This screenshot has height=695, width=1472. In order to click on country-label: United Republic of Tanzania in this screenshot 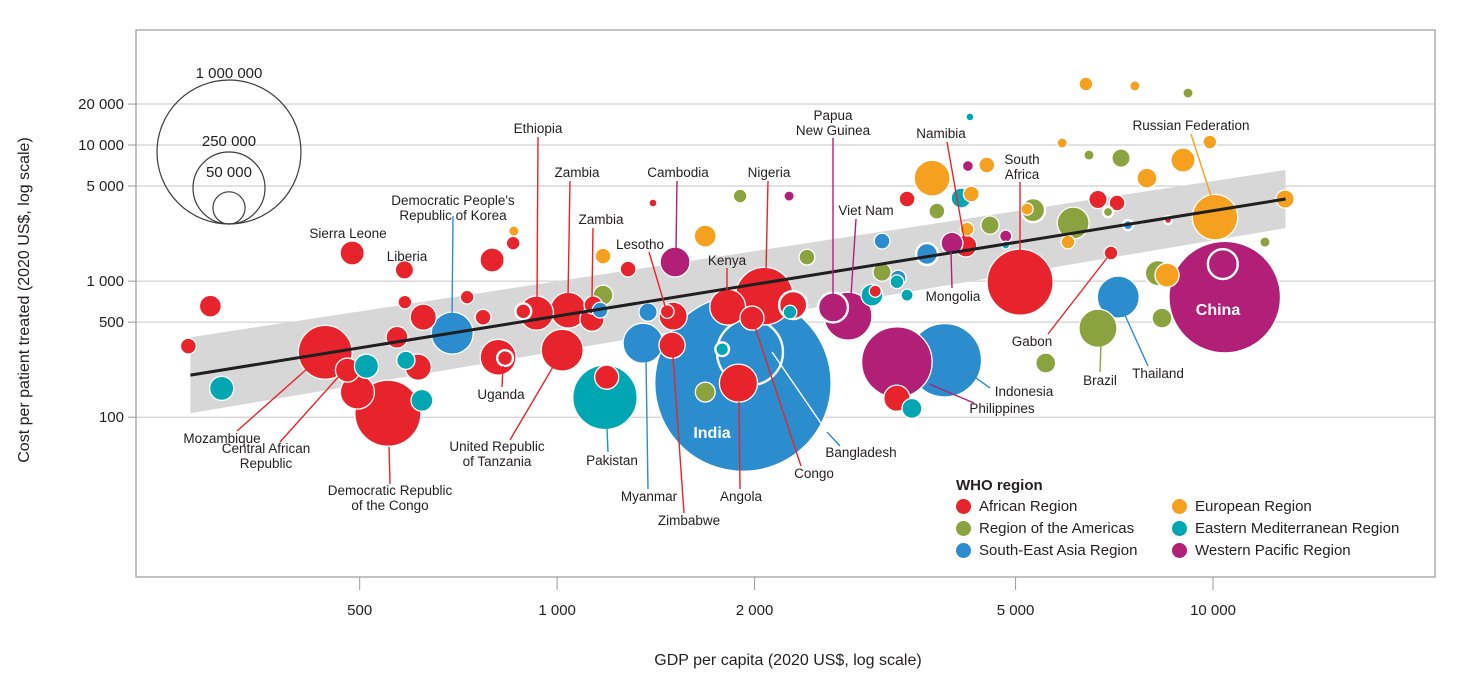, I will do `click(497, 454)`.